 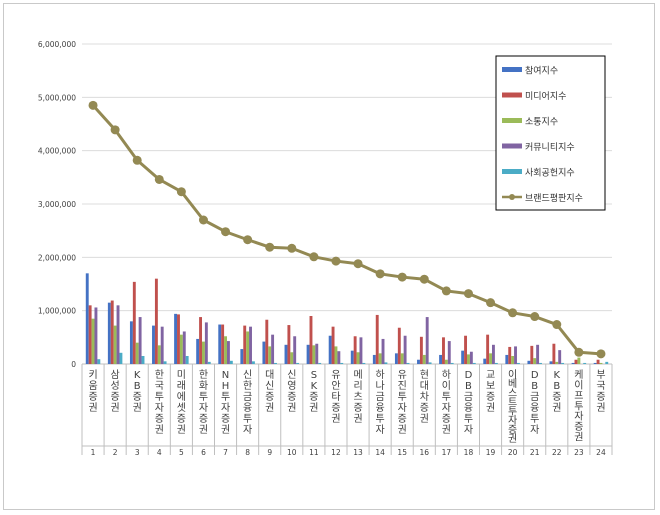 What do you see at coordinates (247, 452) in the screenshot?
I see `x-rank-label: 8` at bounding box center [247, 452].